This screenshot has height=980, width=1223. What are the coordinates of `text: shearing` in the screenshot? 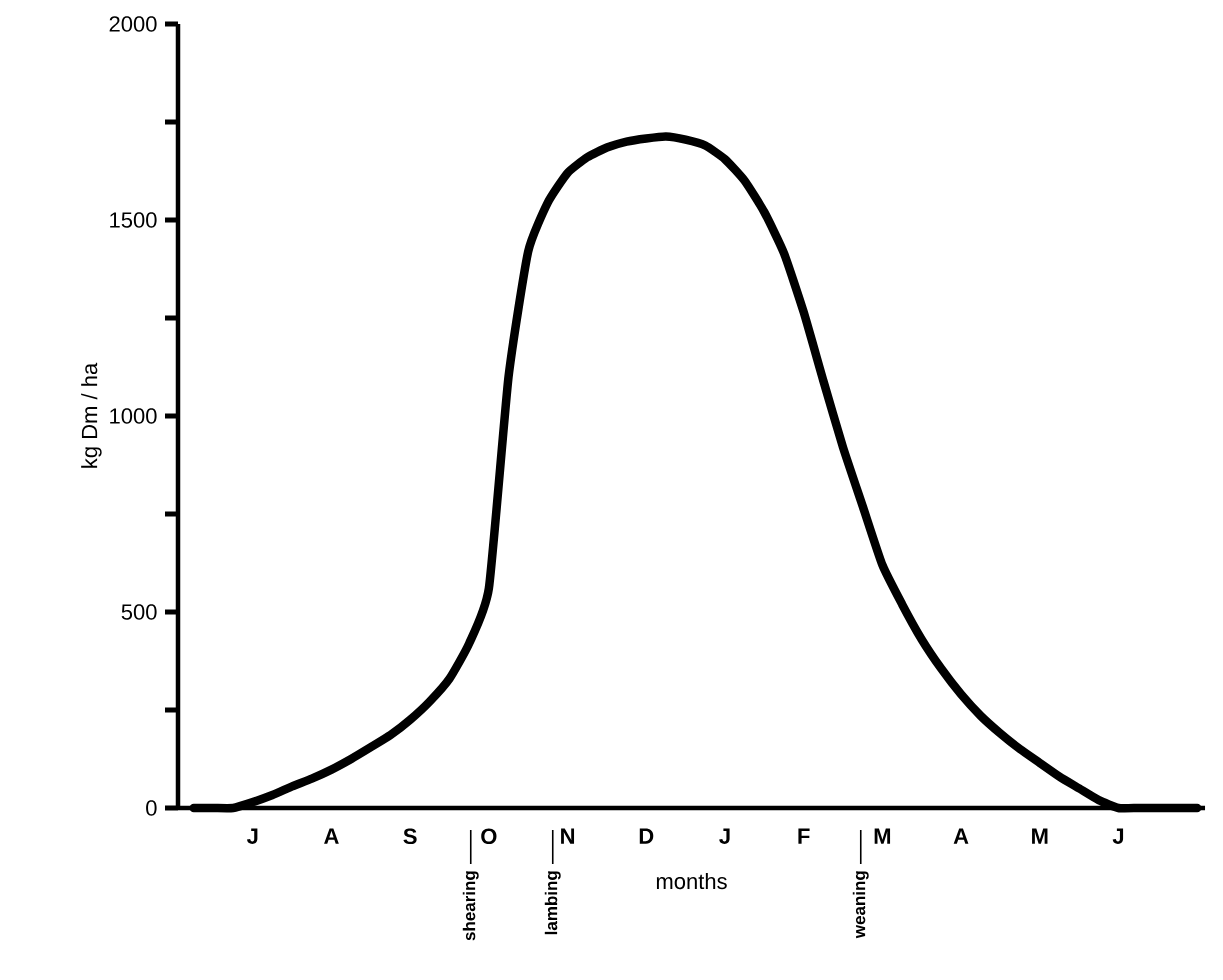 It's located at (470, 906).